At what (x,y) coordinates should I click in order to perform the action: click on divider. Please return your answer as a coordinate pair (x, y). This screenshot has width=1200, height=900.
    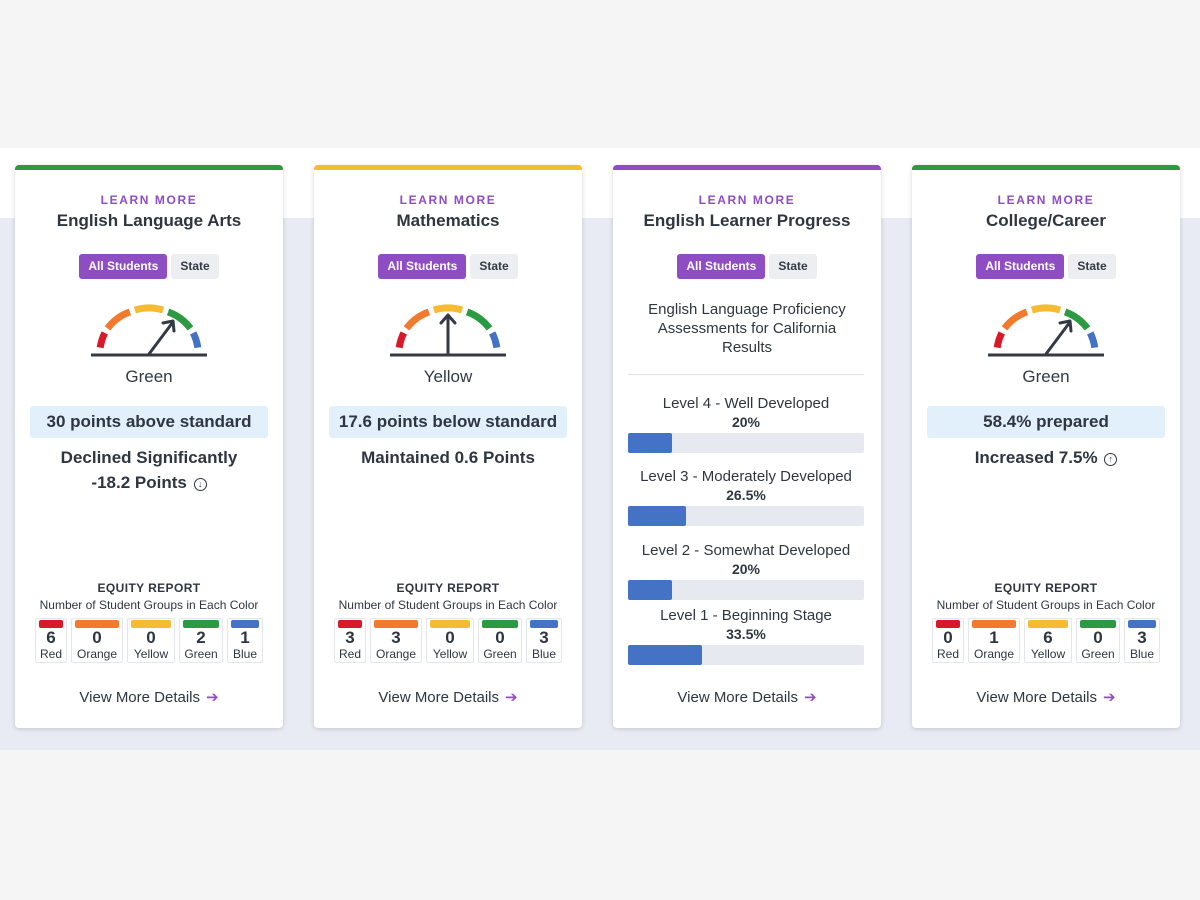
    Looking at the image, I should click on (746, 374).